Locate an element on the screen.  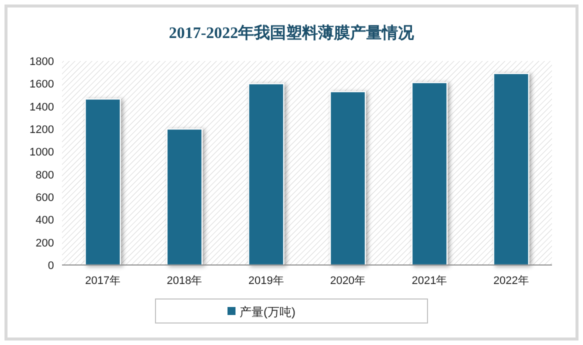
y-tick-label: 1800 is located at coordinates (42, 62).